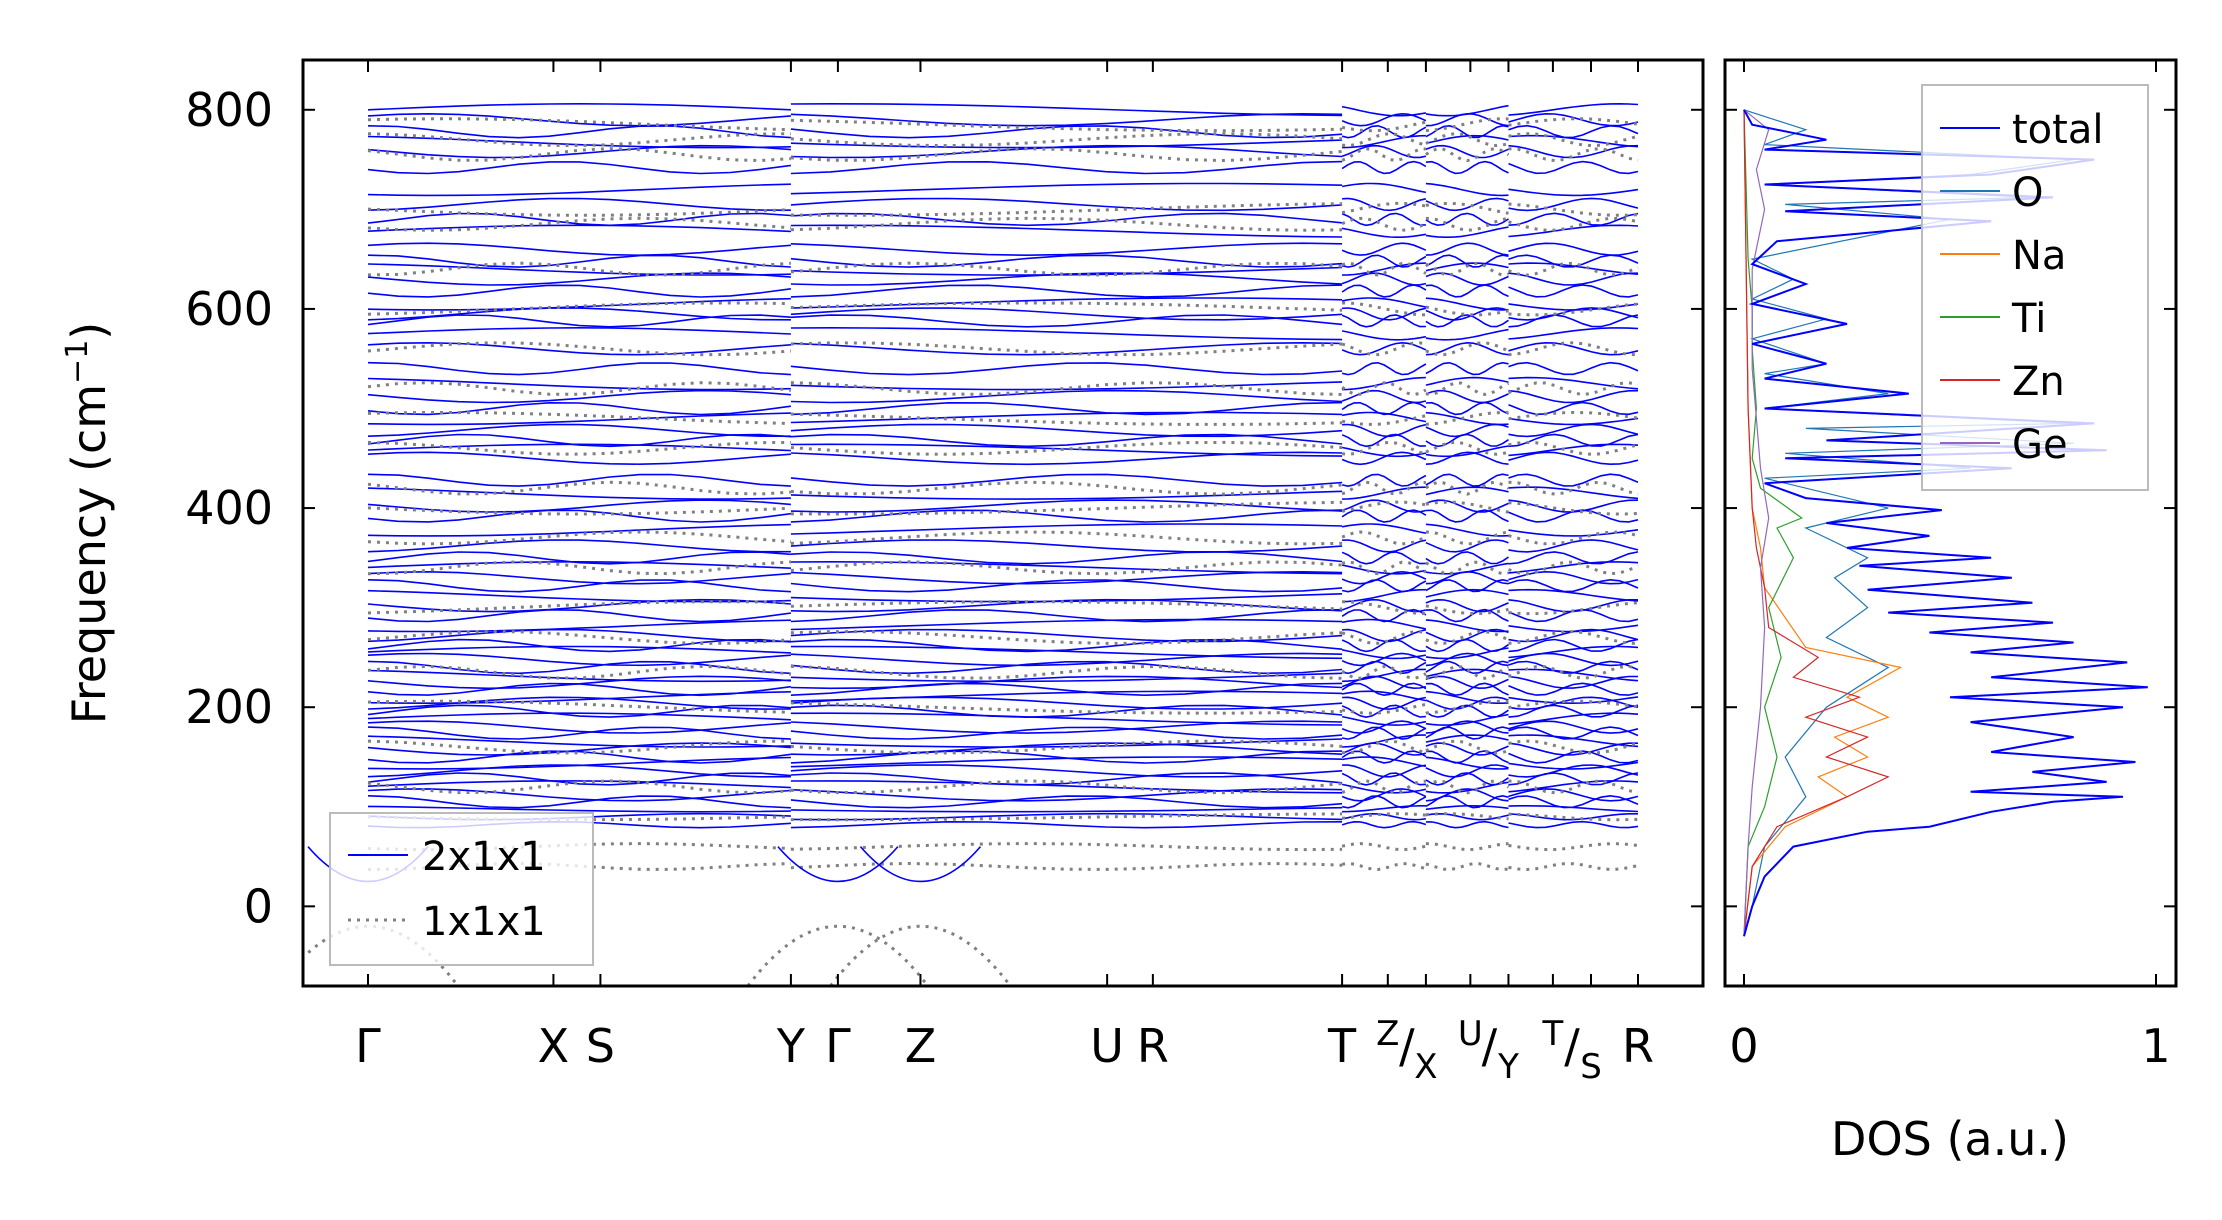 This screenshot has height=1220, width=2222. I want to click on band-x-tick-label: T, so click(1553, 1034).